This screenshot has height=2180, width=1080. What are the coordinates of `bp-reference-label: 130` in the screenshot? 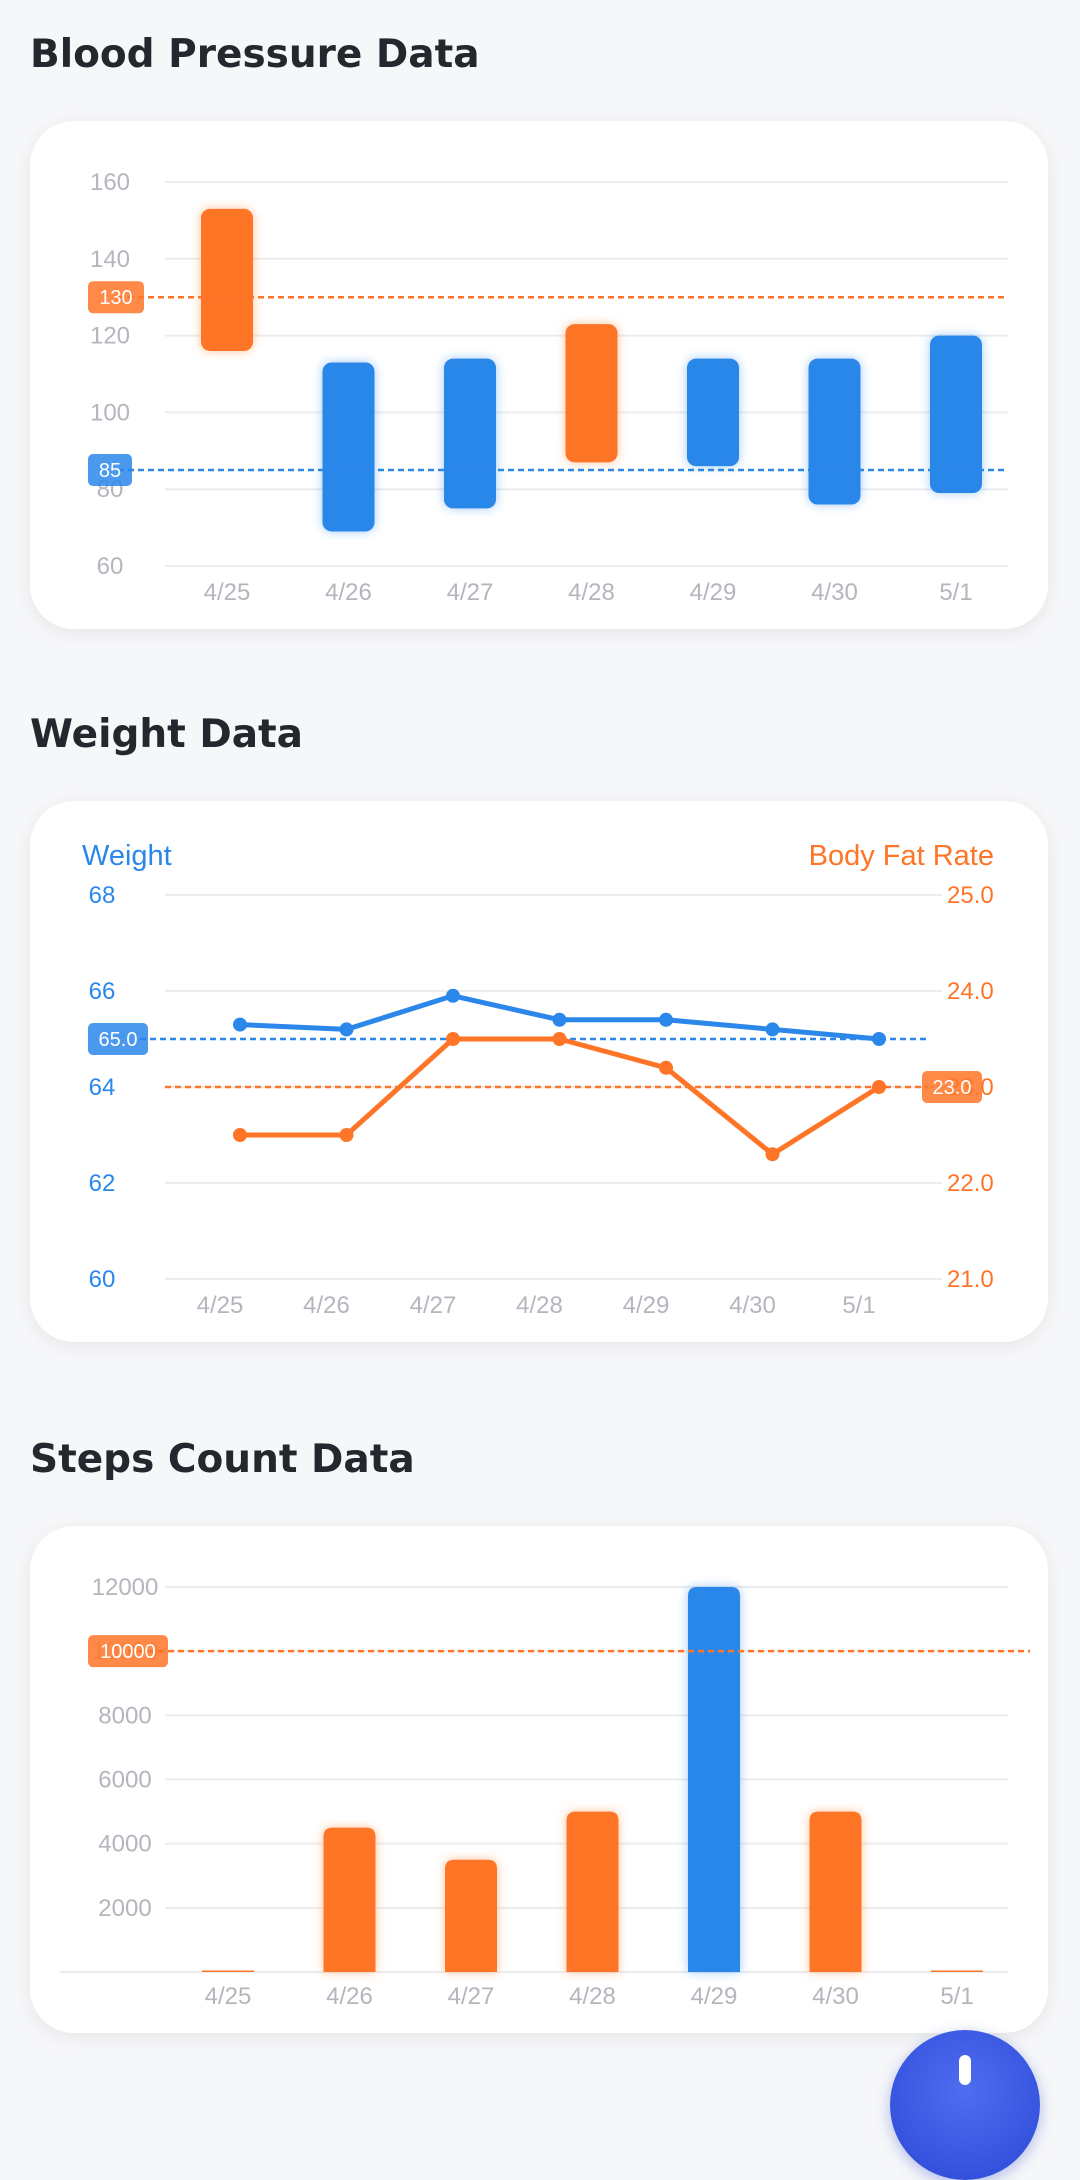 It's located at (115, 298).